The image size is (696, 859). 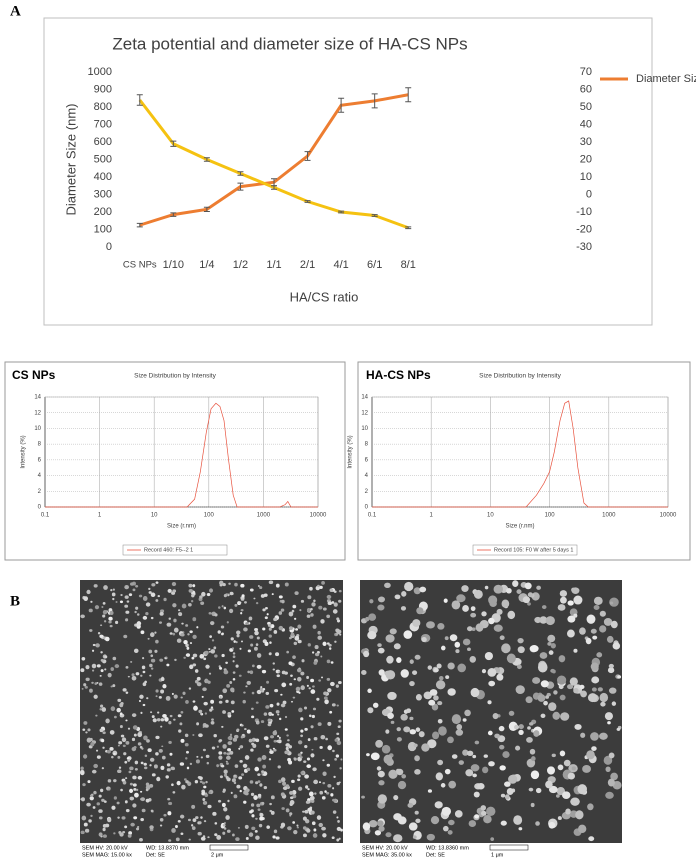 What do you see at coordinates (103, 89) in the screenshot?
I see `y-tick-label: 900` at bounding box center [103, 89].